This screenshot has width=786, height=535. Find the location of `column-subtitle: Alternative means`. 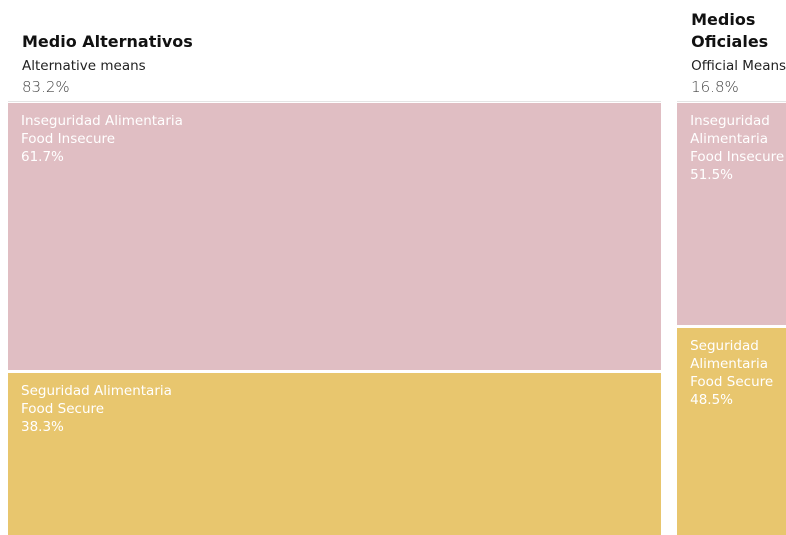

column-subtitle: Alternative means is located at coordinates (84, 66).